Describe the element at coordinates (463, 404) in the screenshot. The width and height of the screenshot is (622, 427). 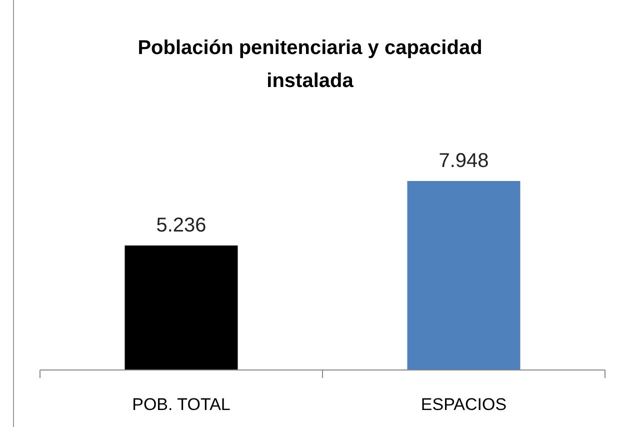
I see `x-tick-label: ESPACIOS` at that location.